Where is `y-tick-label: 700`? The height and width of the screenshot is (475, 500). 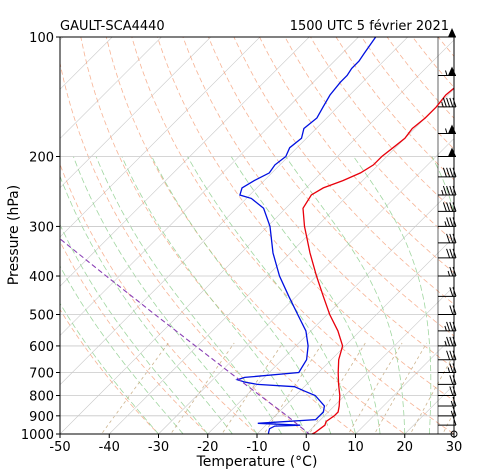 y-tick-label: 700 is located at coordinates (41, 374).